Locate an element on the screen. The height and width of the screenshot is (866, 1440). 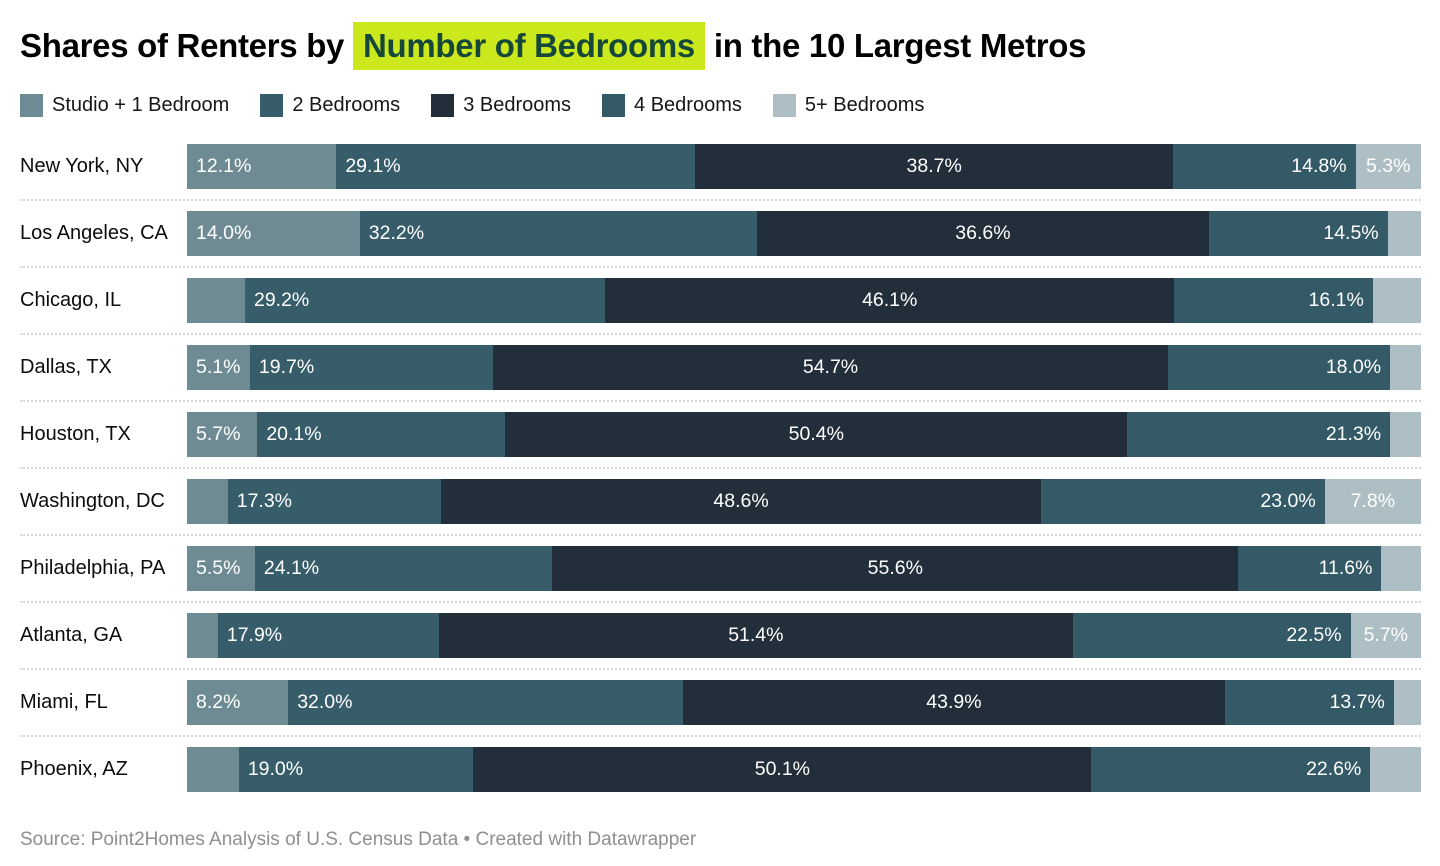
stacked-bar: 12.1% 29.1% 38.7% 14.8% 5.3% is located at coordinates (804, 166).